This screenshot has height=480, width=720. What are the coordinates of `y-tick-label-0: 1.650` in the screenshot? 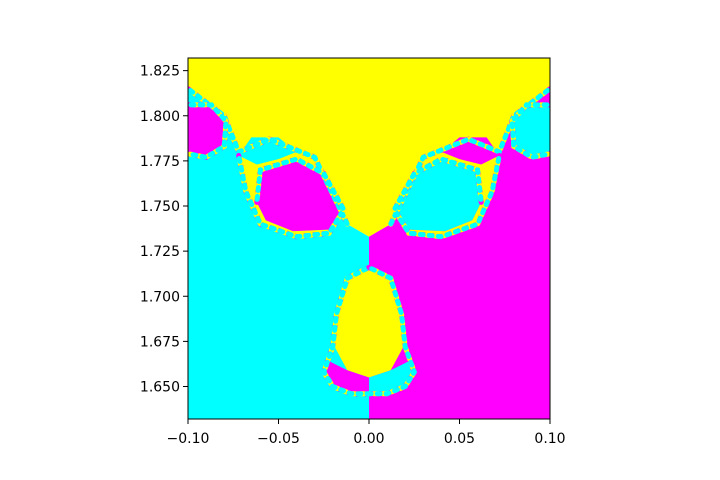 It's located at (160, 388).